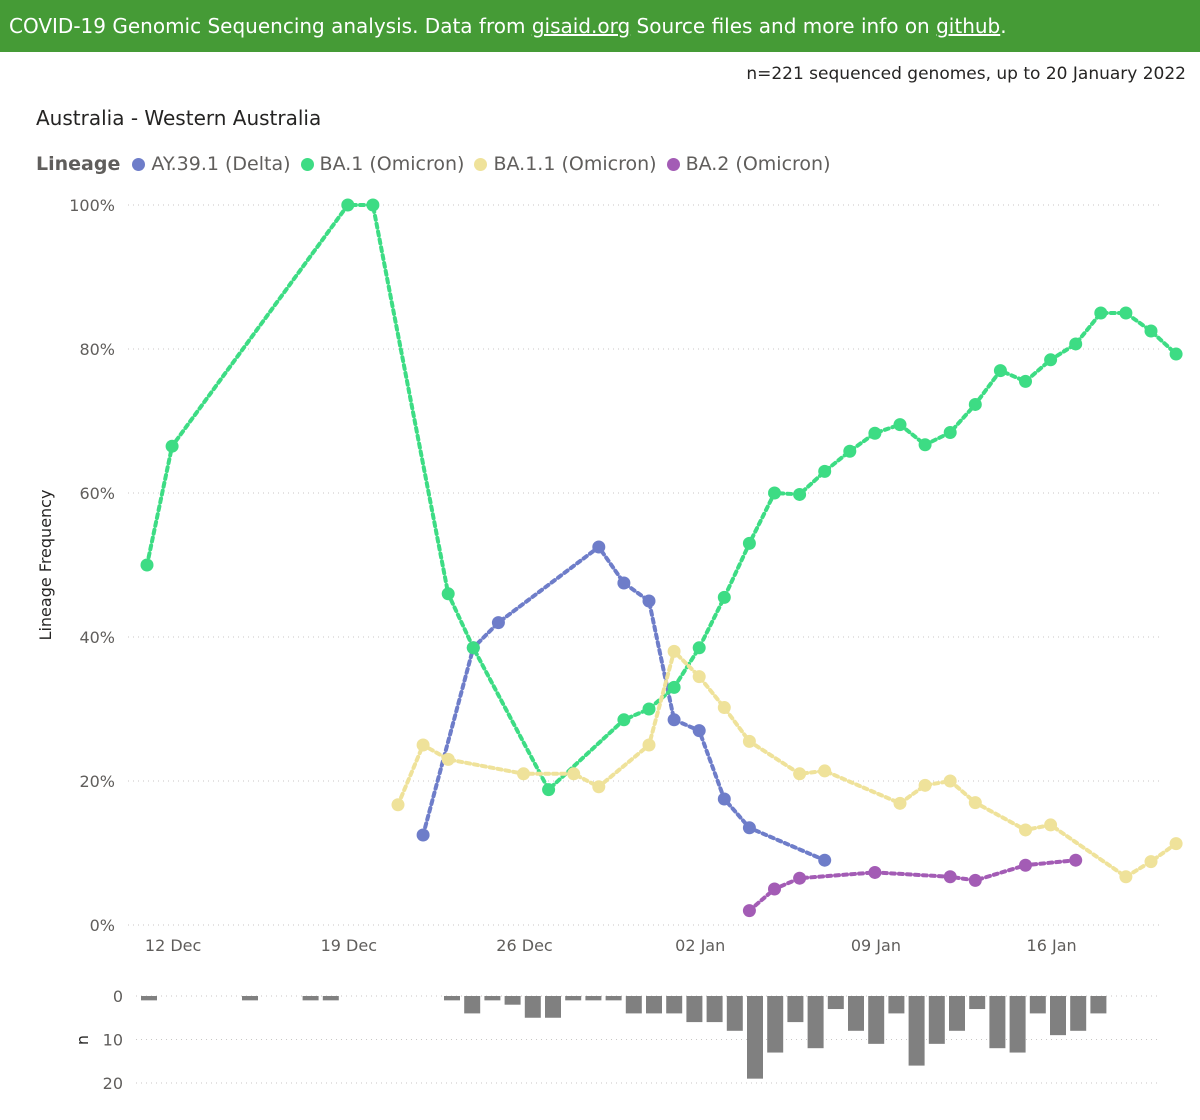 Image resolution: width=1200 pixels, height=1120 pixels. Describe the element at coordinates (179, 118) in the screenshot. I see `chart-title: Australia - Western Australia` at that location.